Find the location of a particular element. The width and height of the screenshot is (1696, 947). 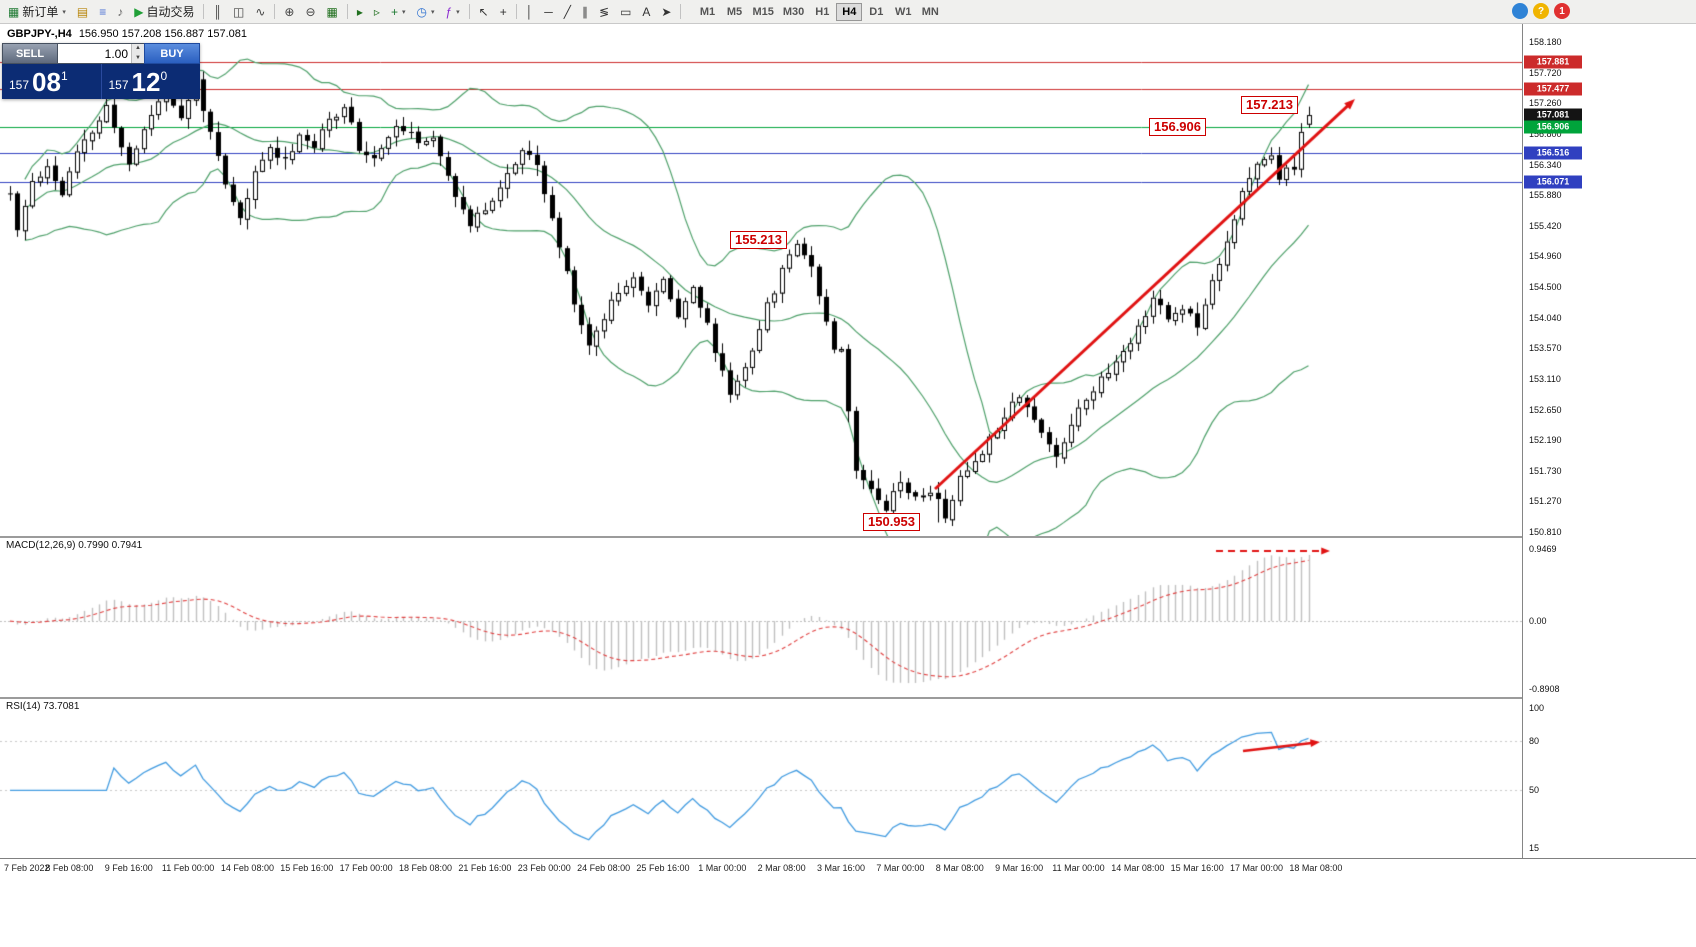

horizontal-line-icon: ─ is located at coordinates (548, 12).